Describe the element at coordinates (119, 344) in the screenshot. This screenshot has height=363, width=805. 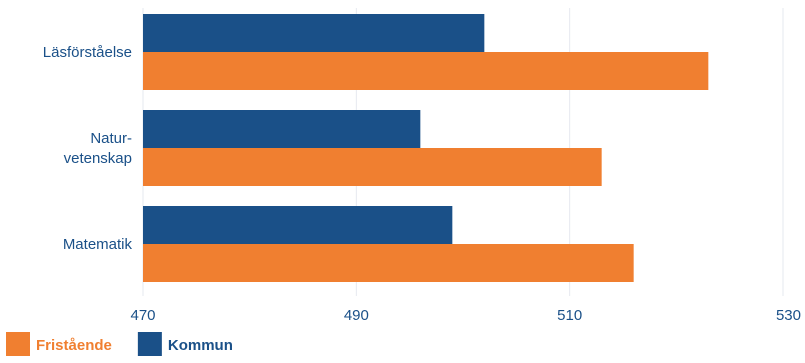
I see `legend: Fristående Kommun` at that location.